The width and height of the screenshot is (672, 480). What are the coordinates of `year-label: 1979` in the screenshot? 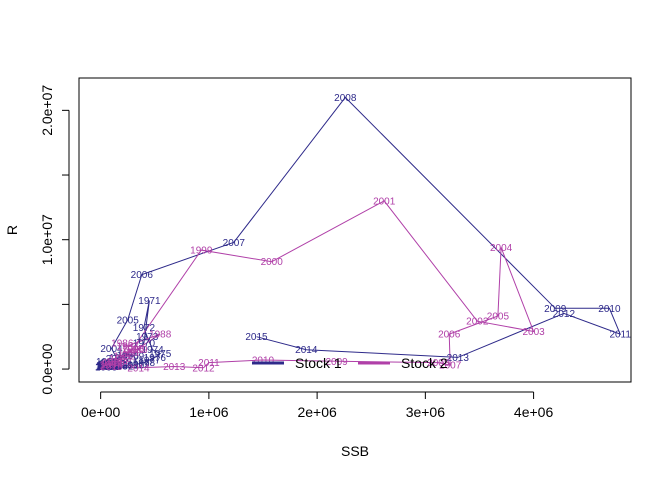 It's located at (138, 364).